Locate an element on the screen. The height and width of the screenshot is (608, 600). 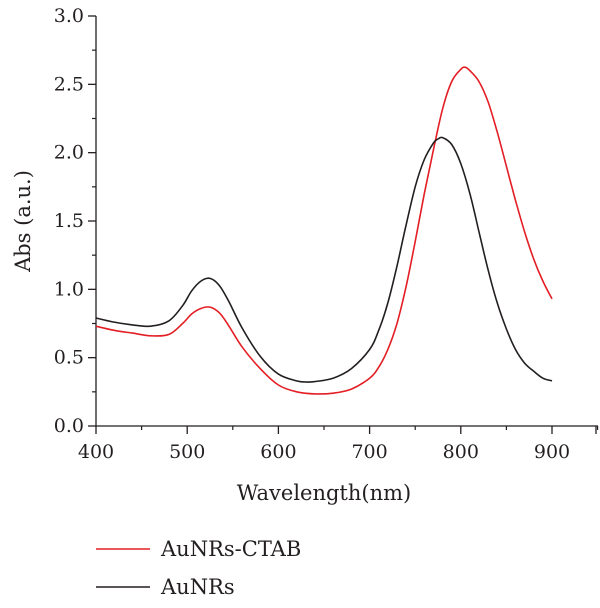
y-tick-label: 2.0 is located at coordinates (69, 153).